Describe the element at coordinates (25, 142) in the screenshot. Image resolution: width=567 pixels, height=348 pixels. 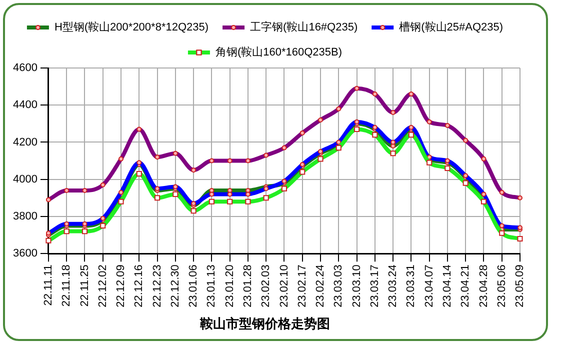
I see `y-tick-label: 4200` at that location.